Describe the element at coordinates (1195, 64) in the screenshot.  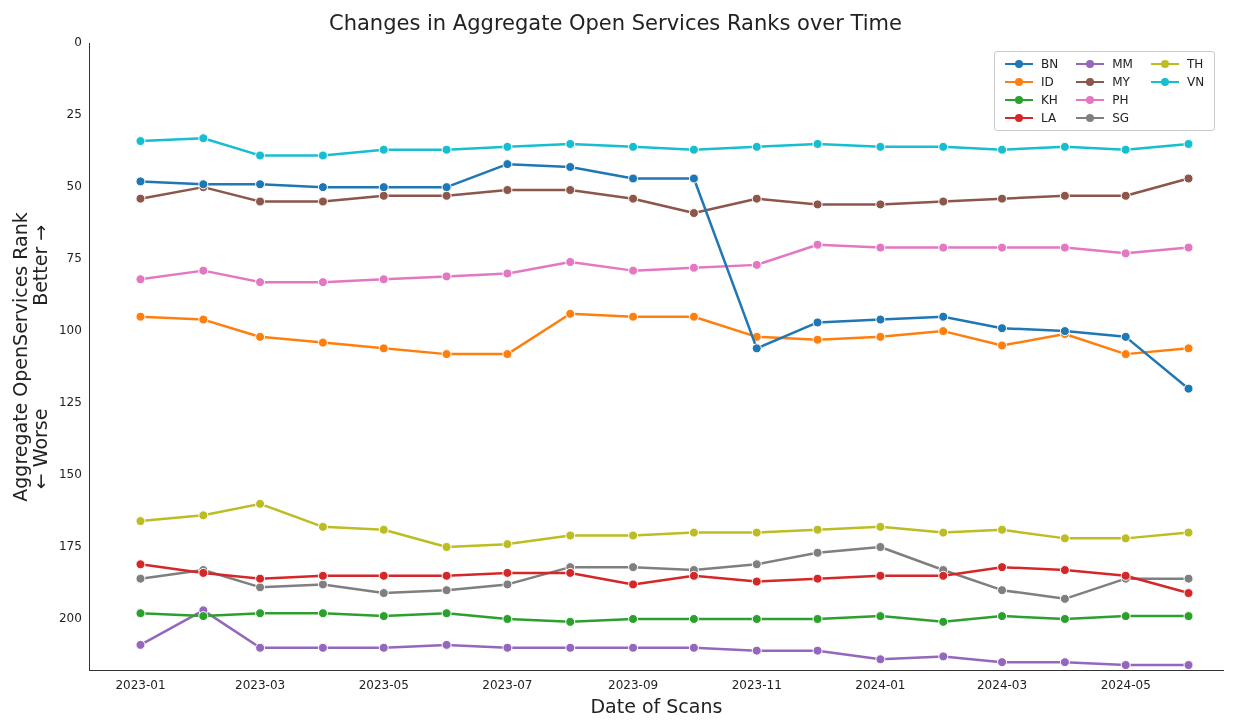
I see `legend-label: TH` at that location.